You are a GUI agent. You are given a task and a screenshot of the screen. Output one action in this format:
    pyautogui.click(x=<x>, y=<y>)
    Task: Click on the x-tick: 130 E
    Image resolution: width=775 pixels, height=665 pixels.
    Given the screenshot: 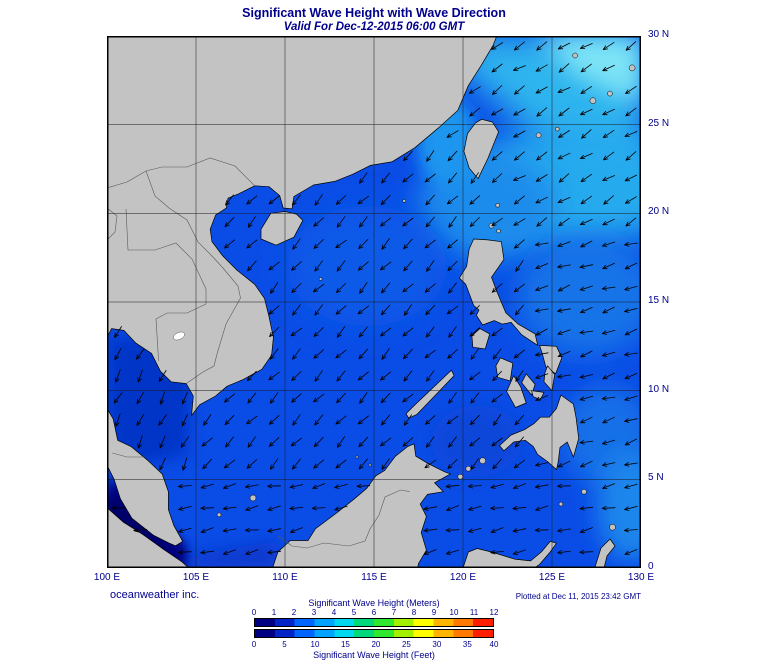 What is the action you would take?
    pyautogui.click(x=641, y=577)
    